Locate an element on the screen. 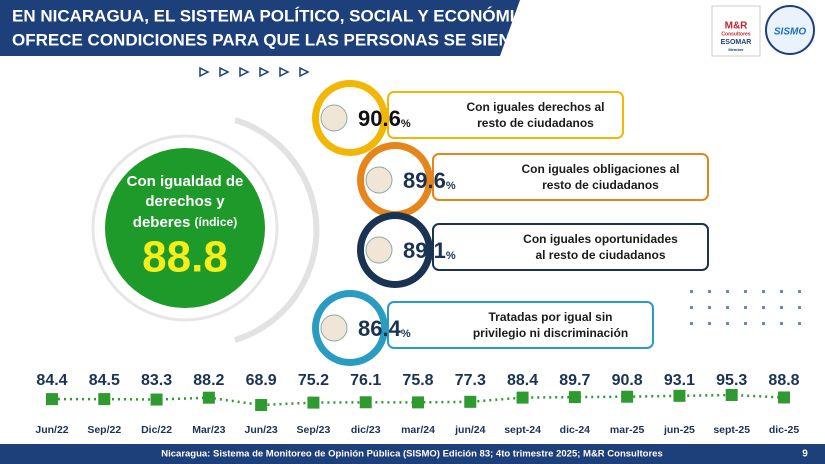 This screenshot has height=464, width=825. data-label: 75.2 is located at coordinates (313, 380).